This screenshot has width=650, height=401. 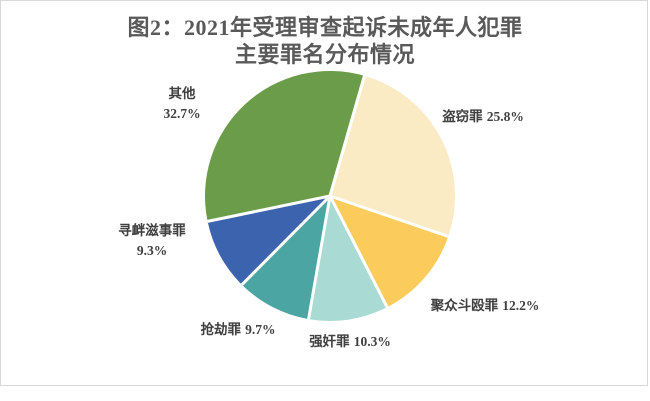 What do you see at coordinates (152, 250) in the screenshot?
I see `pie-label-provocation-pct: 9.3%` at bounding box center [152, 250].